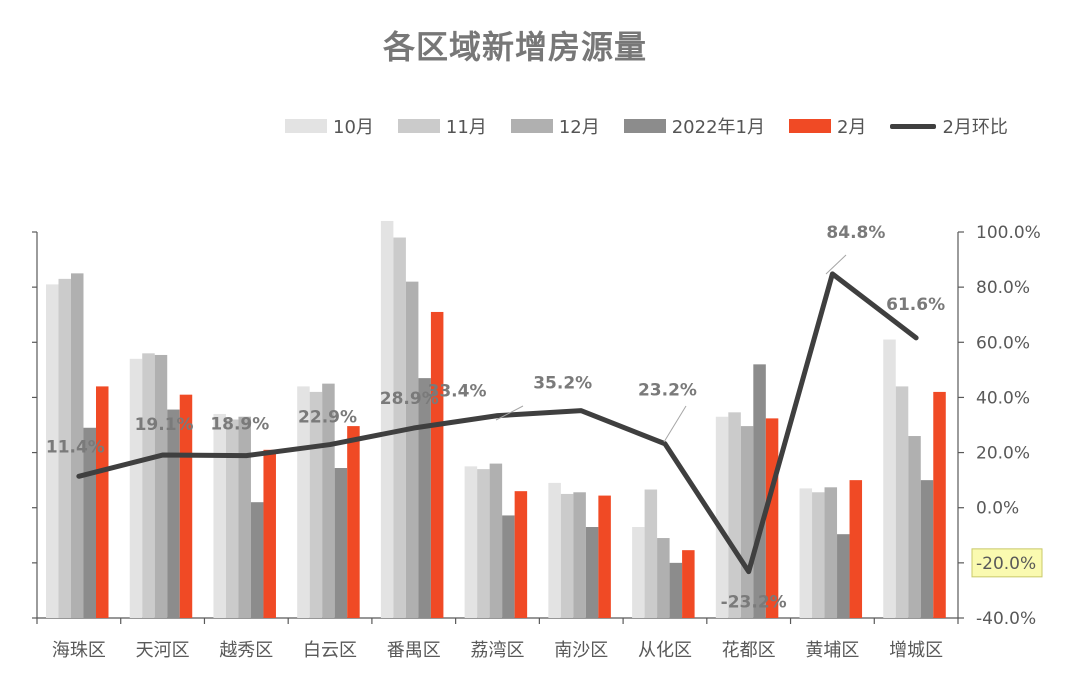 This screenshot has height=698, width=1080. I want to click on category-label: 南沙区, so click(581, 650).